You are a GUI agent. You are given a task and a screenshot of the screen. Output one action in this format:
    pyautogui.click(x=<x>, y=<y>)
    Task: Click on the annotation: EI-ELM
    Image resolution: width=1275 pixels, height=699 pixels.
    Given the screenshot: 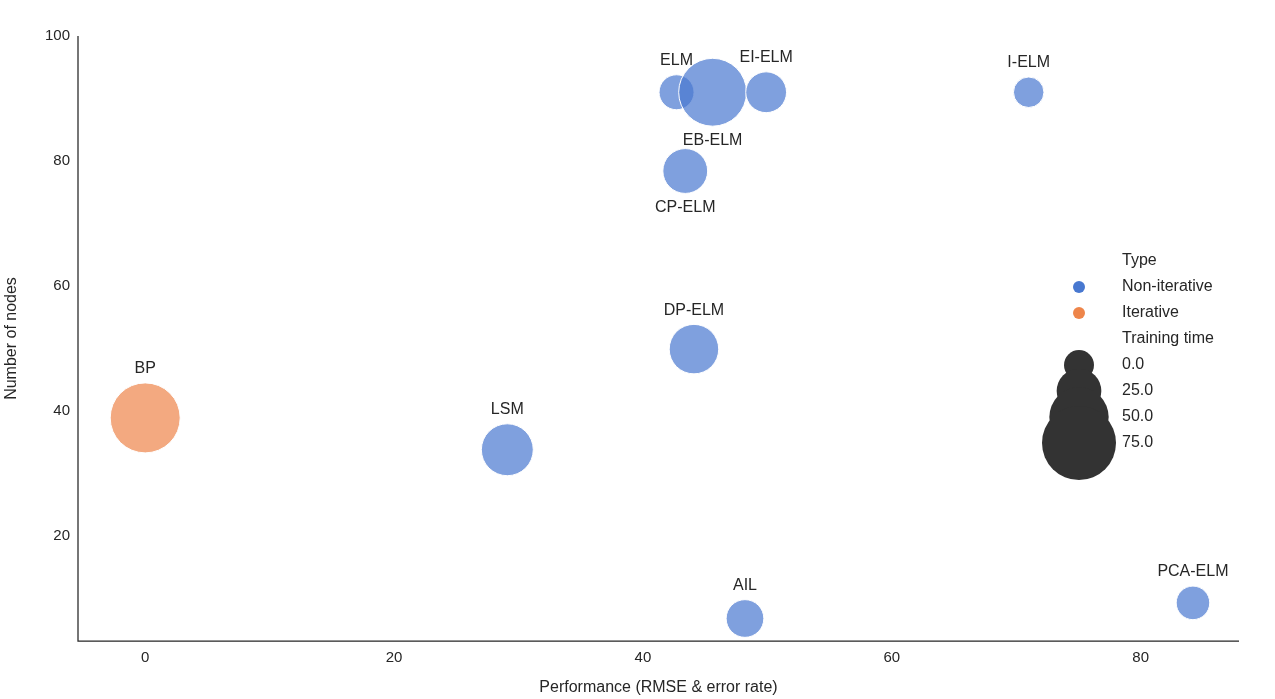 What is the action you would take?
    pyautogui.click(x=766, y=57)
    